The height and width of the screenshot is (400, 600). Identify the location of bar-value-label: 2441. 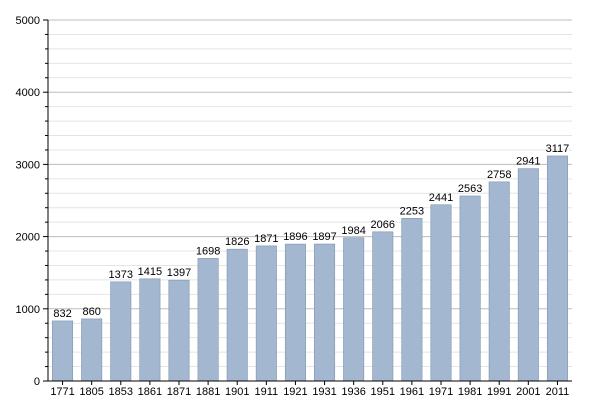
(441, 198).